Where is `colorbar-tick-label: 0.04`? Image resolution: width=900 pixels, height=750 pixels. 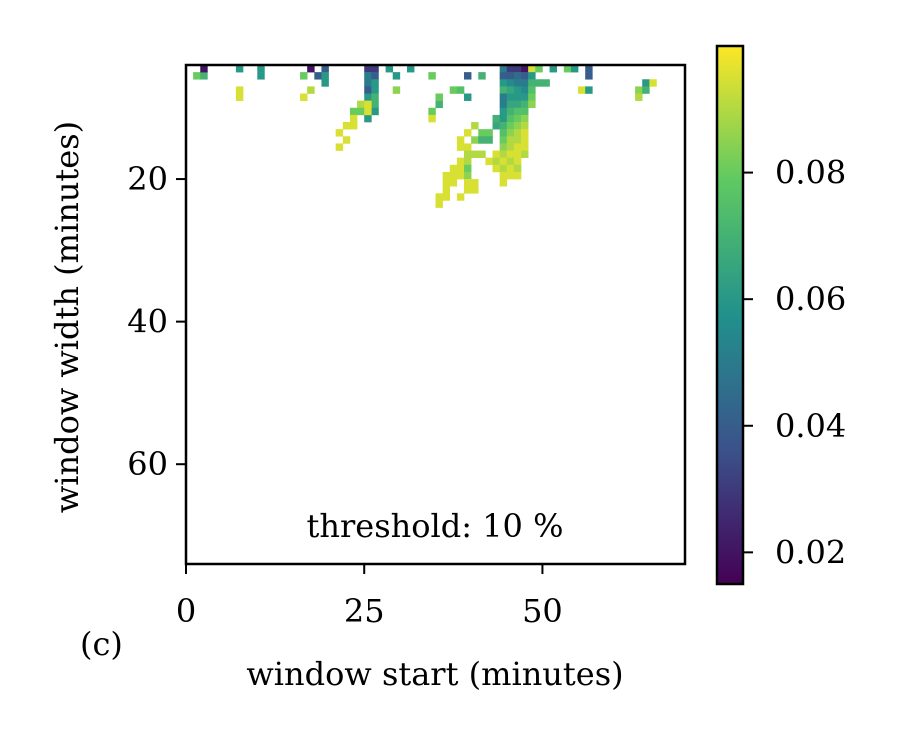
colorbar-tick-label: 0.04 is located at coordinates (810, 426).